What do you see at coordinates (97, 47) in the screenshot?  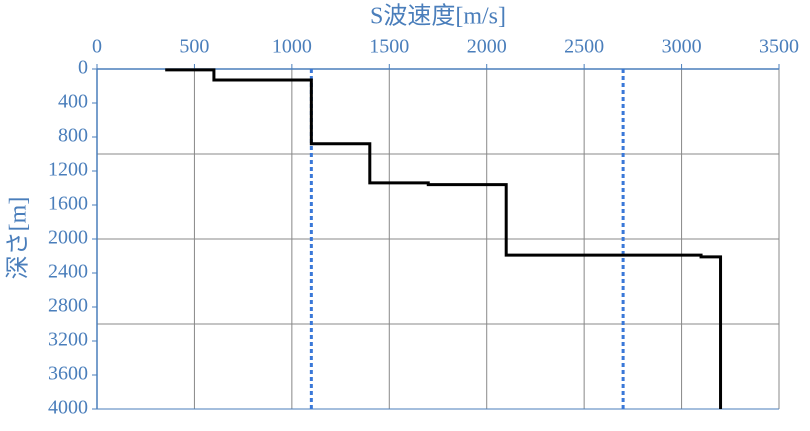 I see `x-tick-label: 0` at bounding box center [97, 47].